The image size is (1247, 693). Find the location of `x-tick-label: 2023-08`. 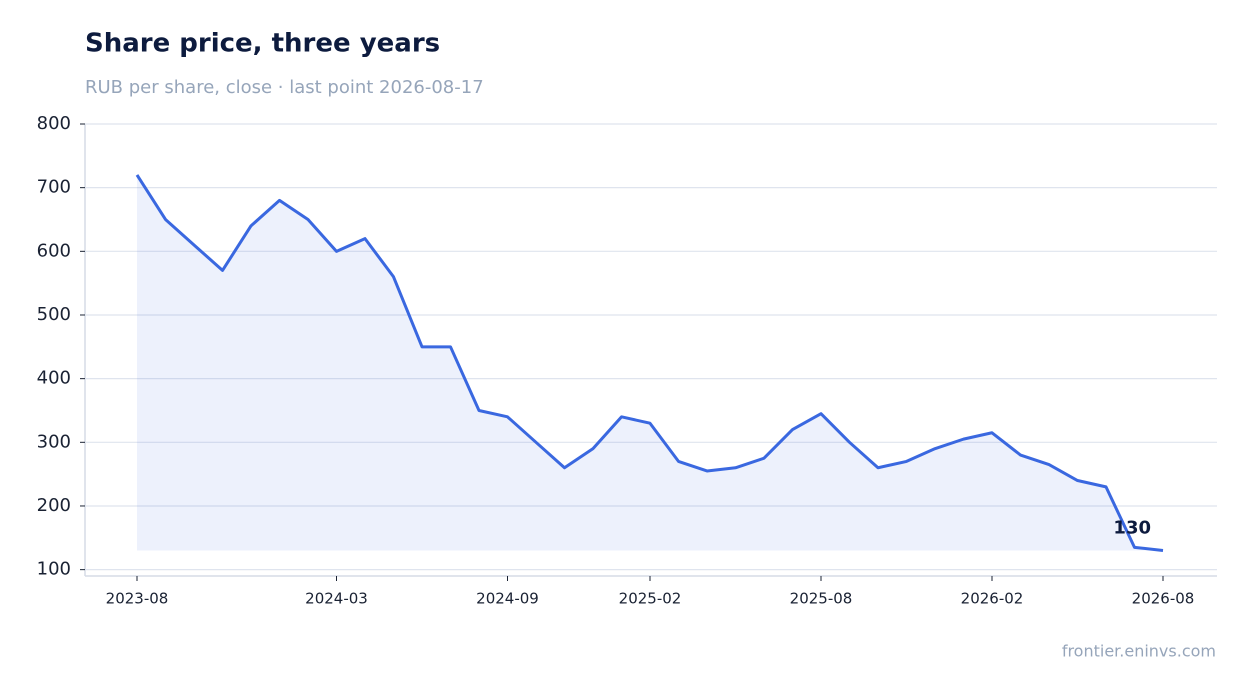

x-tick-label: 2023-08 is located at coordinates (137, 599).